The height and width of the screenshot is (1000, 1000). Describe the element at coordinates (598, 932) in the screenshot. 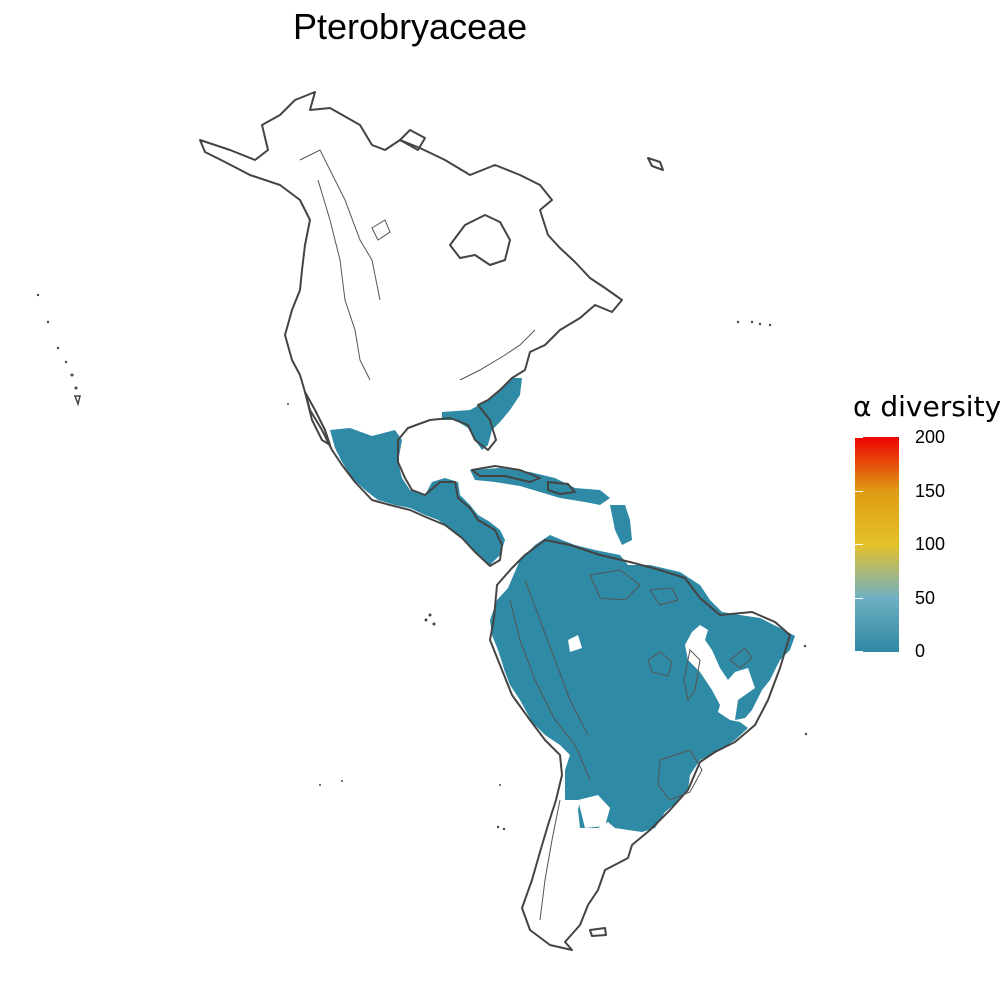

I see `falkland-islands-outline` at that location.